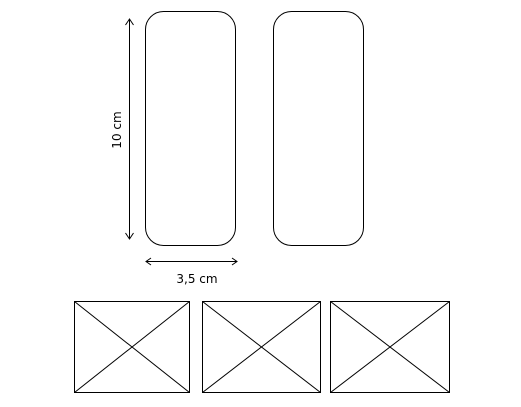 The image size is (521, 407). Describe the element at coordinates (190, 128) in the screenshot. I see `rounded-rectangle-left` at that location.